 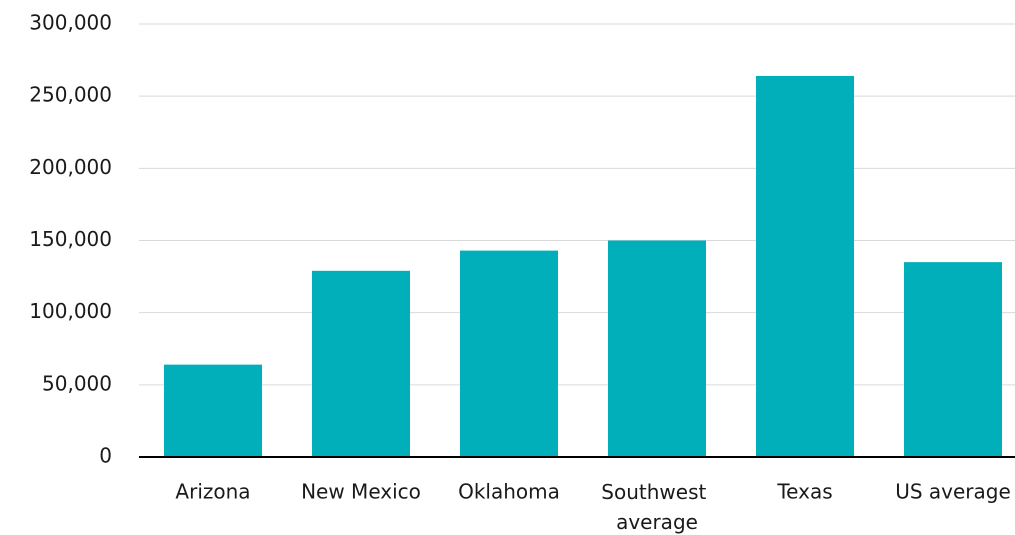 What do you see at coordinates (70, 23) in the screenshot?
I see `y-tick-label: 300,000` at bounding box center [70, 23].